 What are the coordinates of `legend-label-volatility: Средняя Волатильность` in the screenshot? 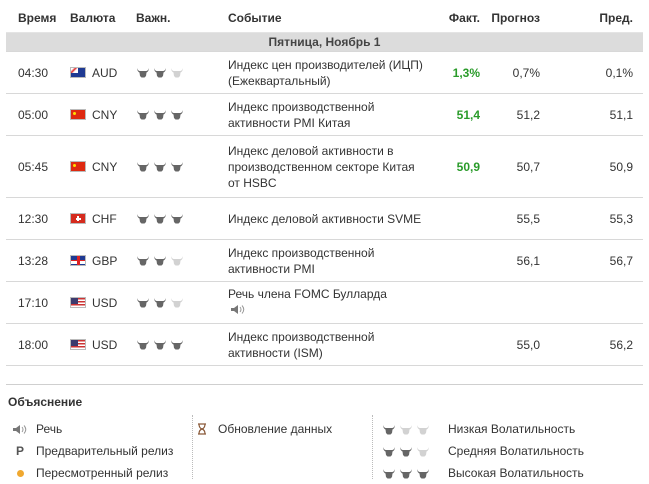 It's located at (516, 451).